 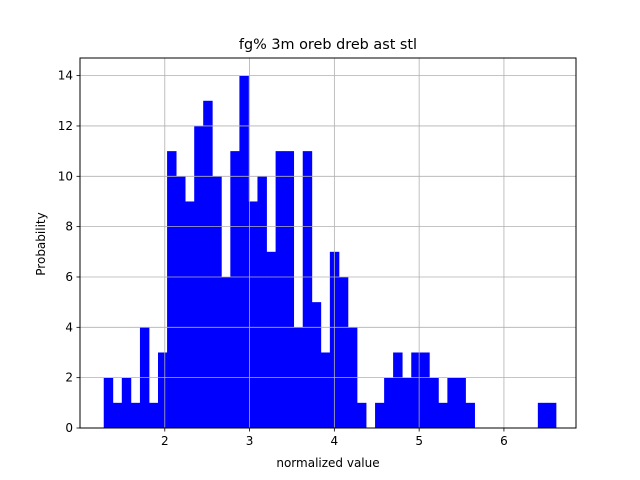 What do you see at coordinates (419, 441) in the screenshot?
I see `x-tick-label: 5` at bounding box center [419, 441].